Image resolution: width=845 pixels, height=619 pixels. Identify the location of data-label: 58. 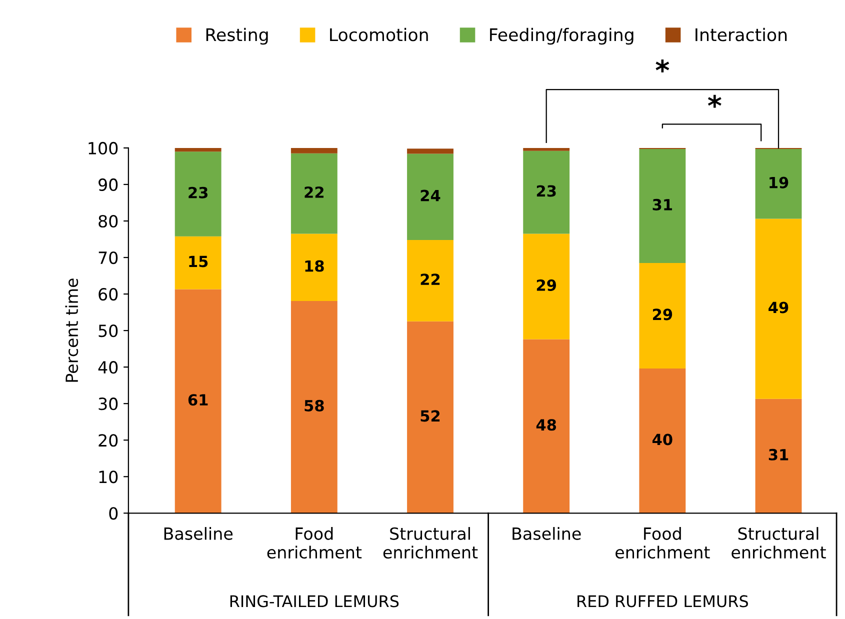
(314, 406).